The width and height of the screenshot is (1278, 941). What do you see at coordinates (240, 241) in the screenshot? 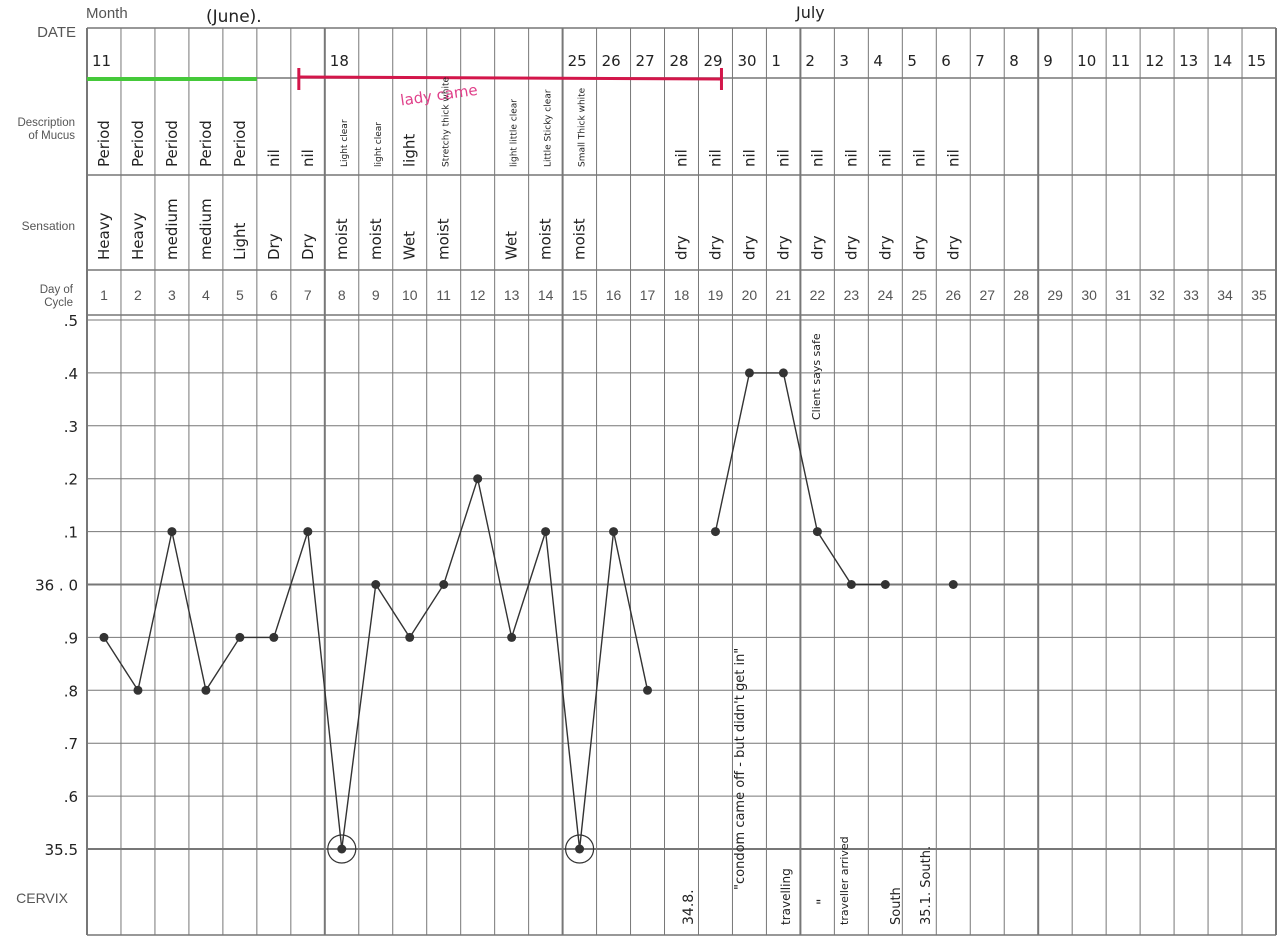
I see `sensation-cell: Light` at bounding box center [240, 241].